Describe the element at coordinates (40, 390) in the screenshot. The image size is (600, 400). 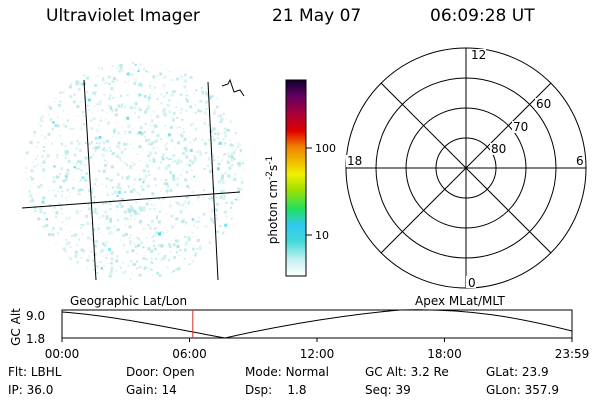
I see `ip-value: 36.0` at that location.